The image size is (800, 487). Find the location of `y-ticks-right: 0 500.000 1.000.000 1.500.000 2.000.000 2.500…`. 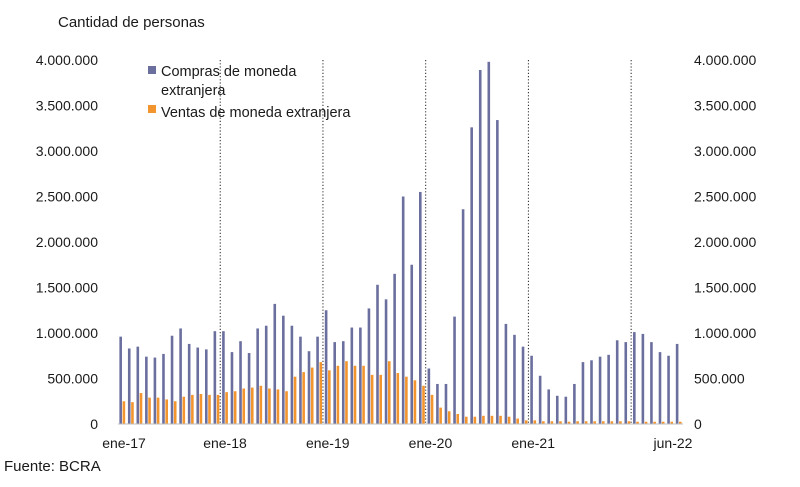

y-ticks-right: 0 500.000 1.000.000 1.500.000 2.000.000 2.500… is located at coordinates (725, 242).